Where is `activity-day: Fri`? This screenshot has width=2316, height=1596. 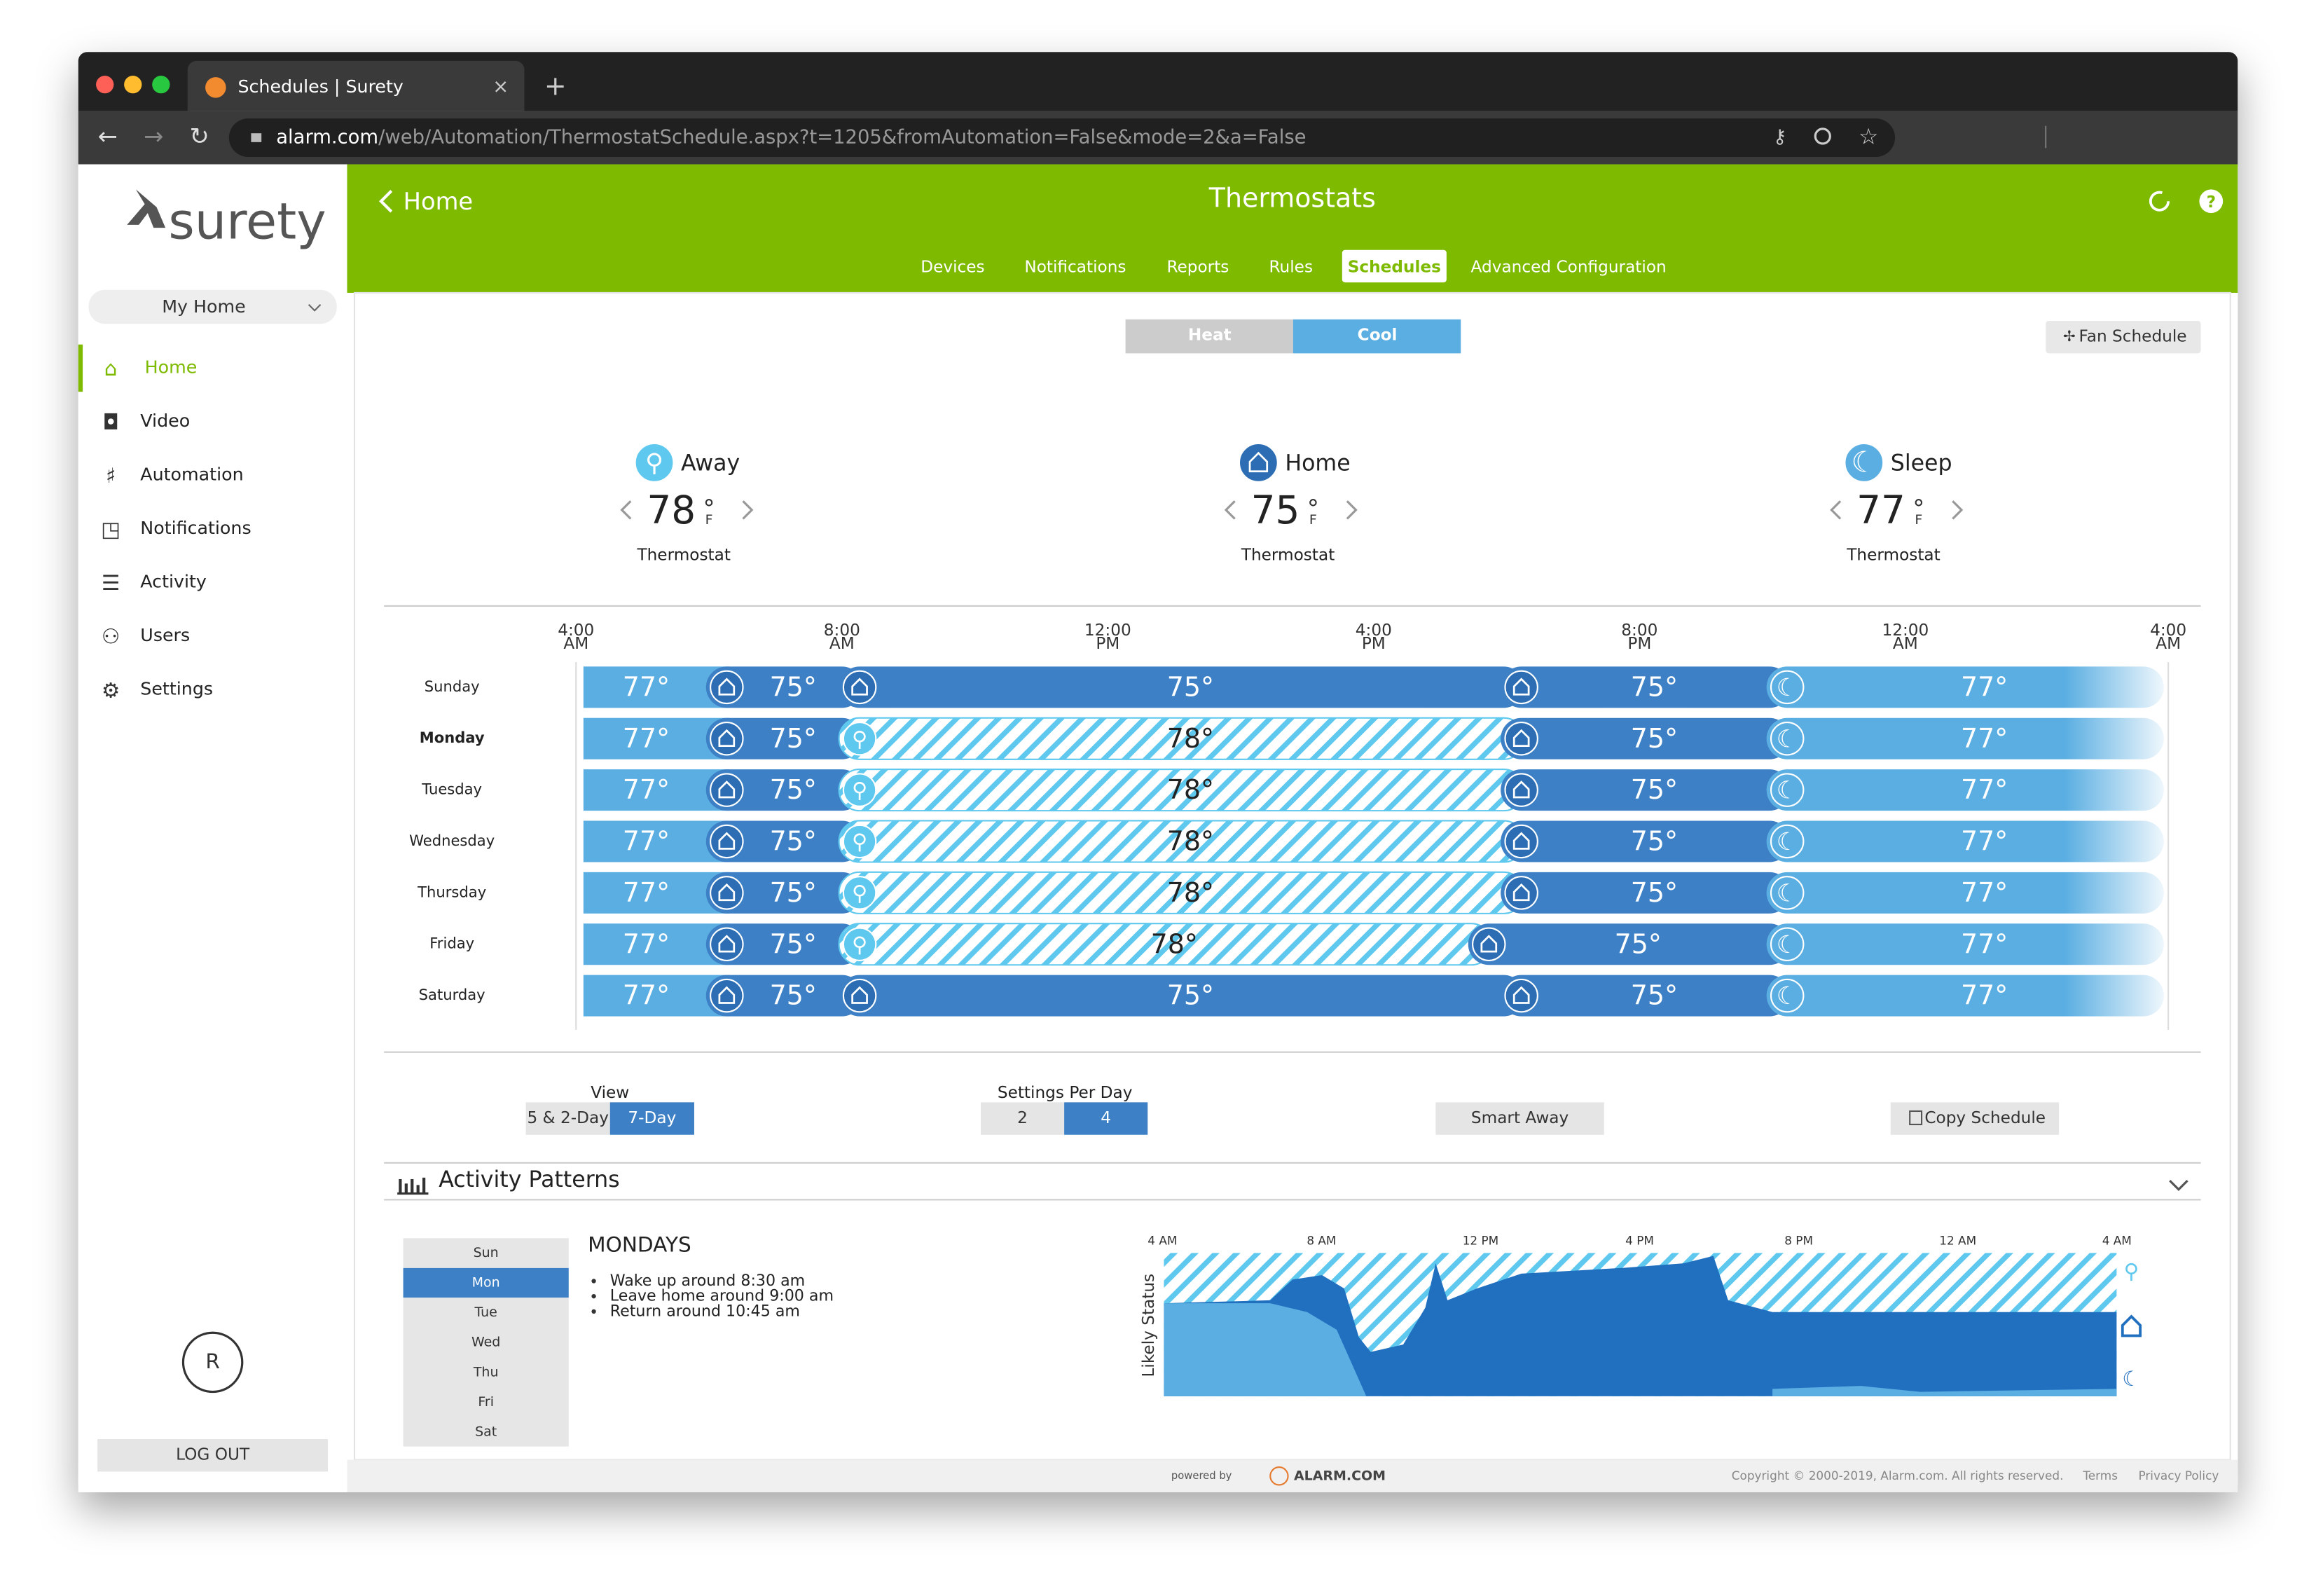
activity-day: Fri is located at coordinates (486, 1402).